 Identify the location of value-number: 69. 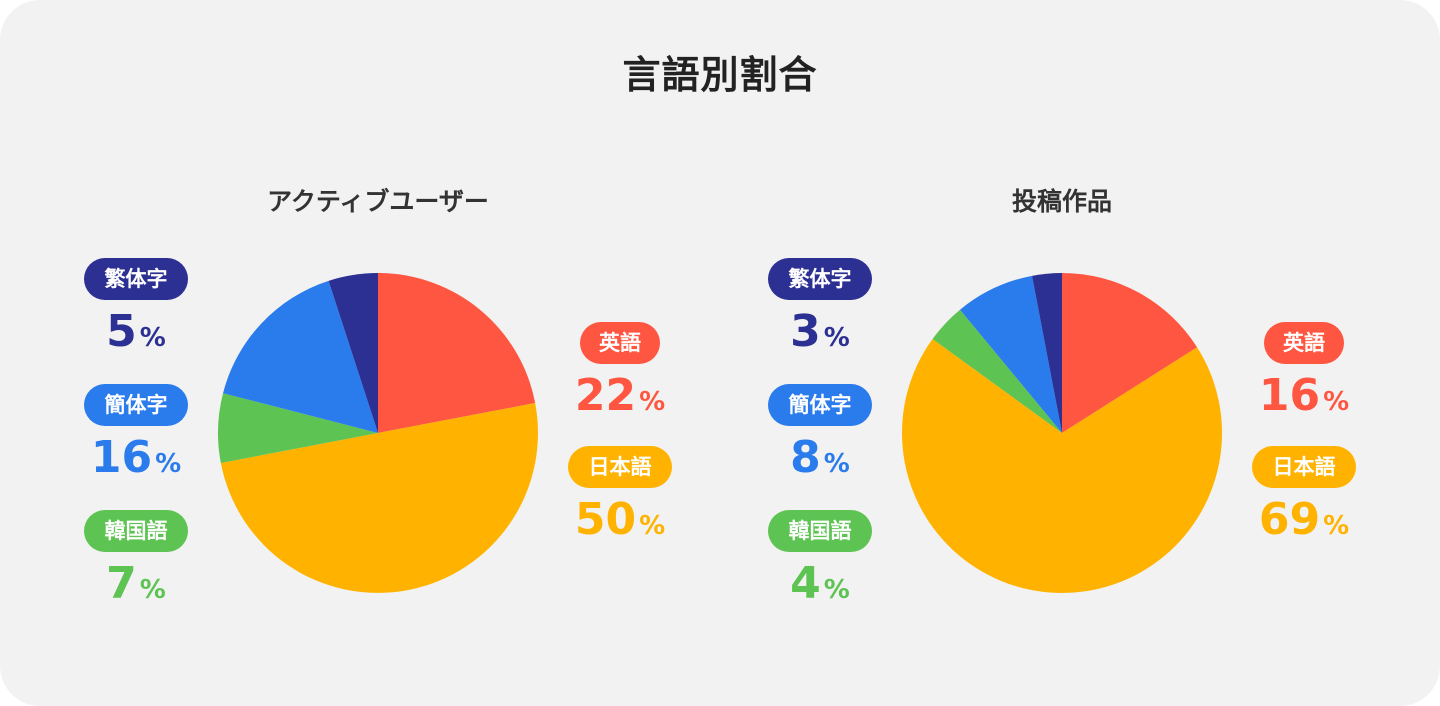
(1289, 519).